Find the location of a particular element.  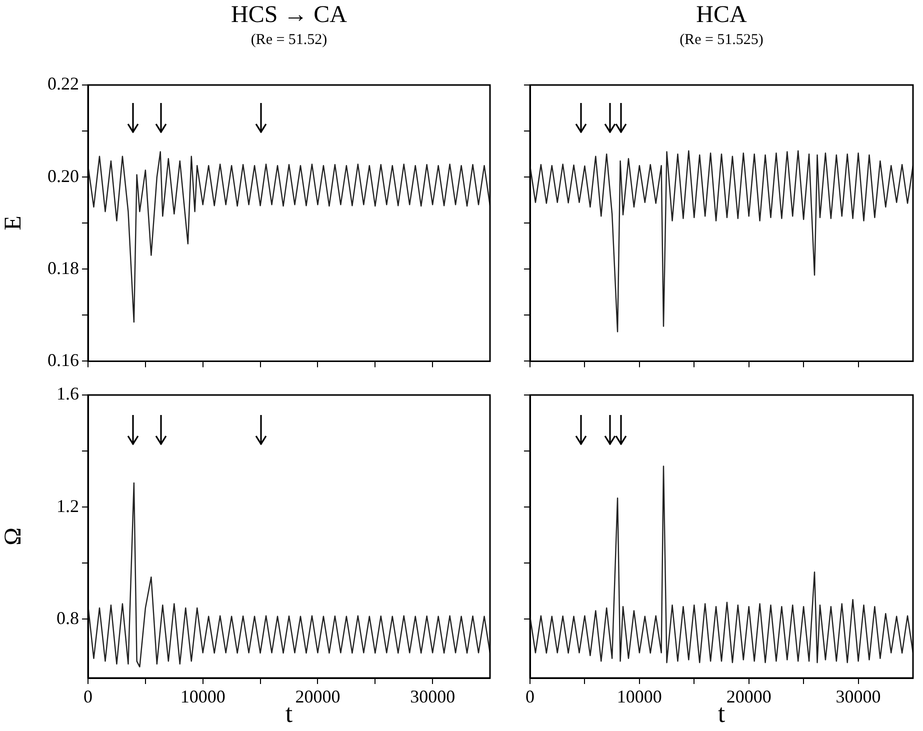

y-tick-label: 0.22 is located at coordinates (63, 84).